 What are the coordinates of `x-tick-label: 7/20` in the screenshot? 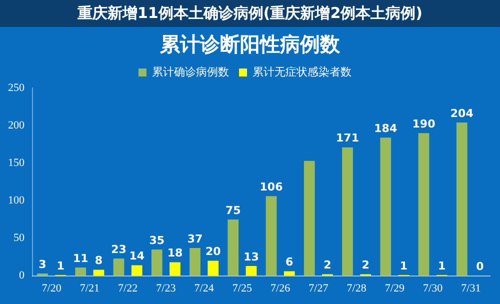 It's located at (52, 288).